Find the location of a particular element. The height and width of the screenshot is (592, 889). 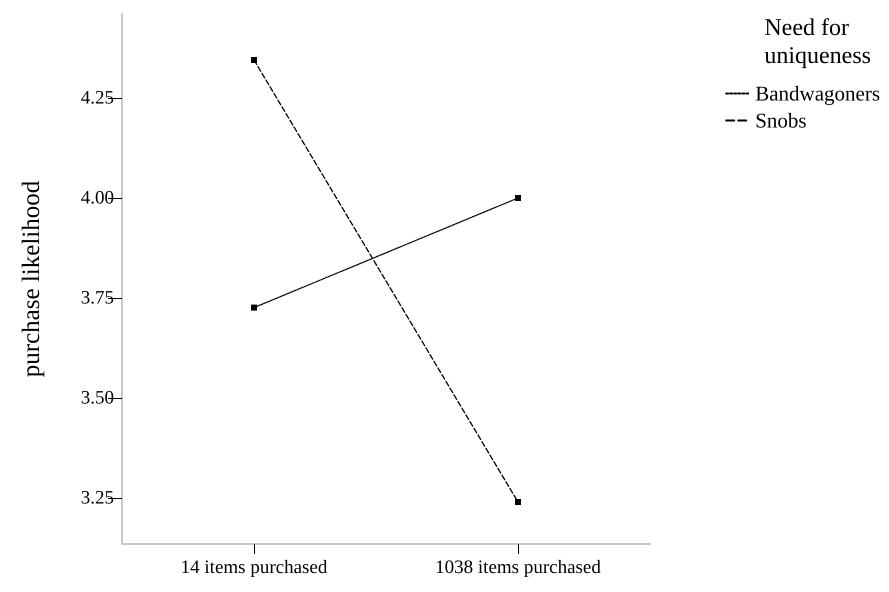

legend-label: Snobs is located at coordinates (781, 120).